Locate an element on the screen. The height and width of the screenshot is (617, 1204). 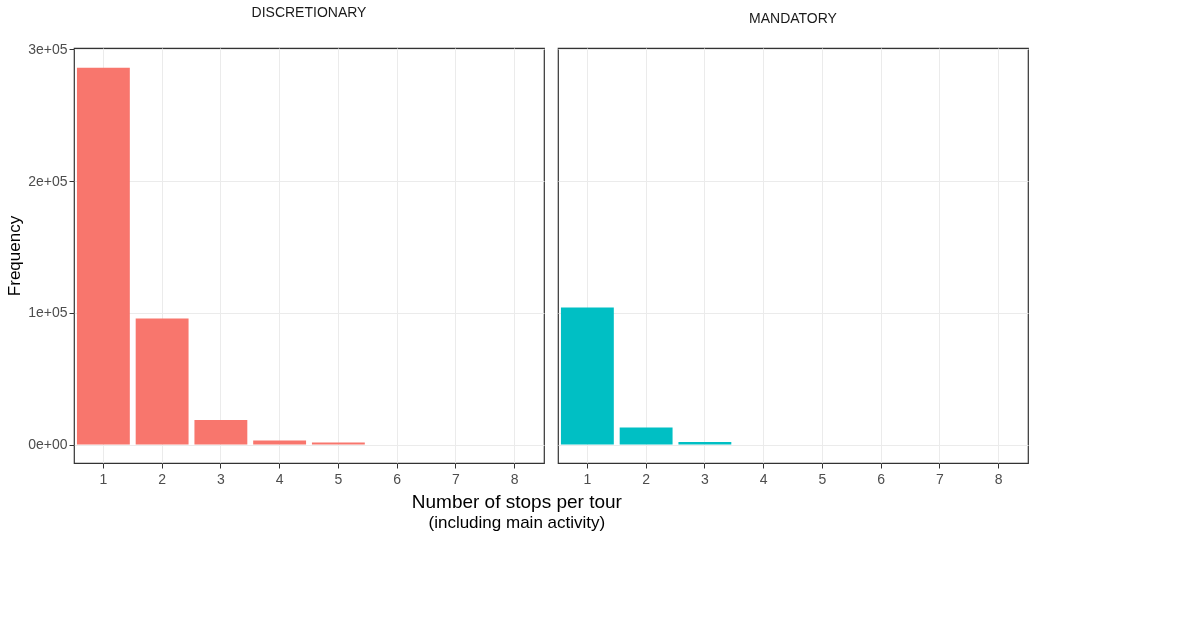
y-axis-title: Frequency is located at coordinates (15, 256).